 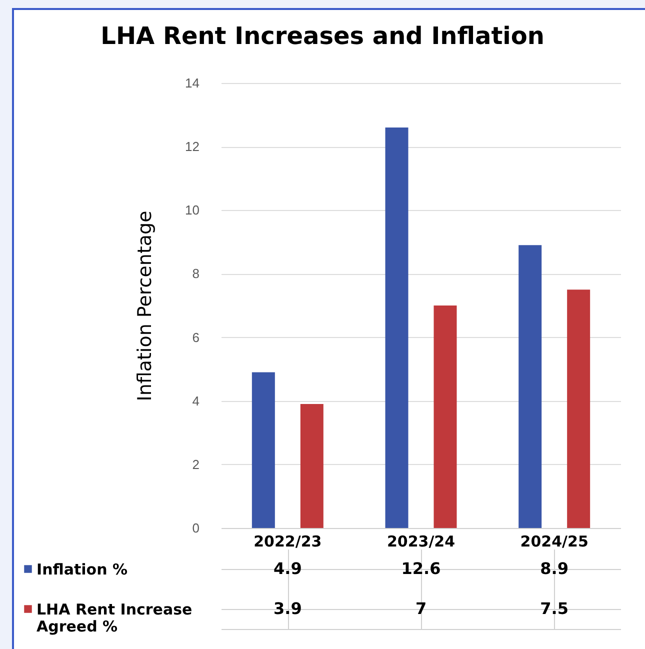 I want to click on y-tick-label: 6, so click(x=196, y=337).